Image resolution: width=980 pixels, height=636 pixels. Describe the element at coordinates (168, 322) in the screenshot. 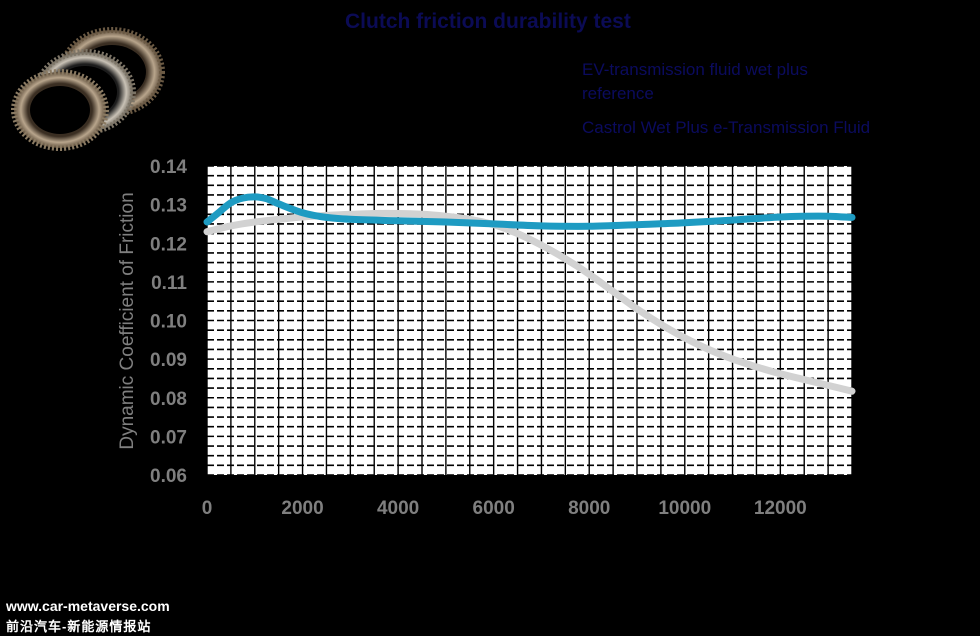

I see `y-tick-label: 0.10` at that location.